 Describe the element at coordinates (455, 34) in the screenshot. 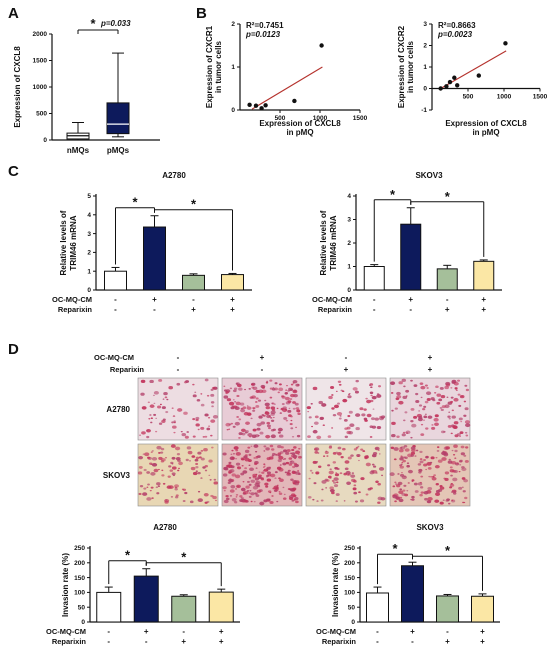

I see `p-value-b: p=0.0023` at that location.